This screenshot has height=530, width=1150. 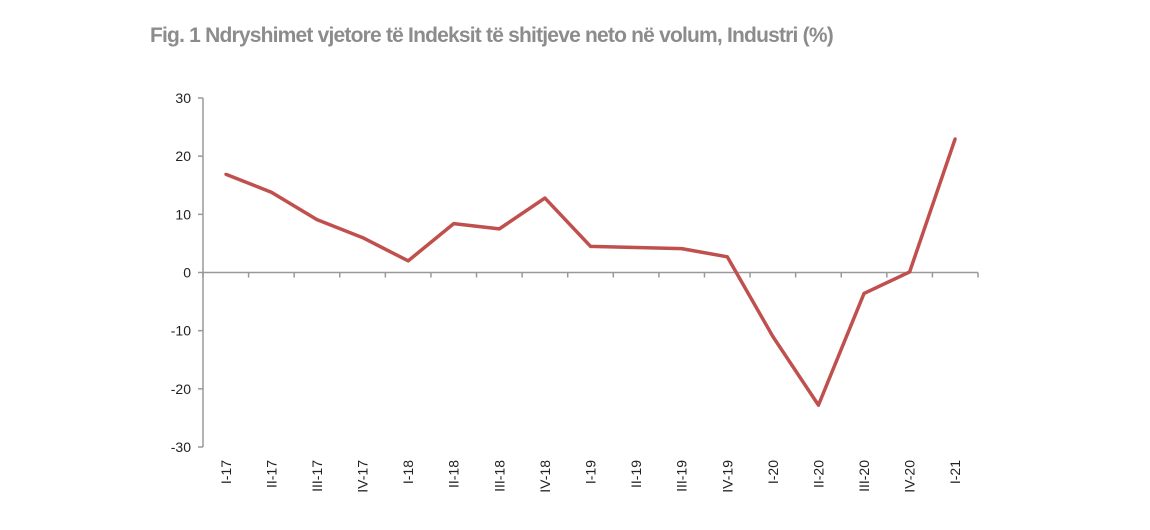 What do you see at coordinates (499, 476) in the screenshot?
I see `x-tick-label: III-18` at bounding box center [499, 476].